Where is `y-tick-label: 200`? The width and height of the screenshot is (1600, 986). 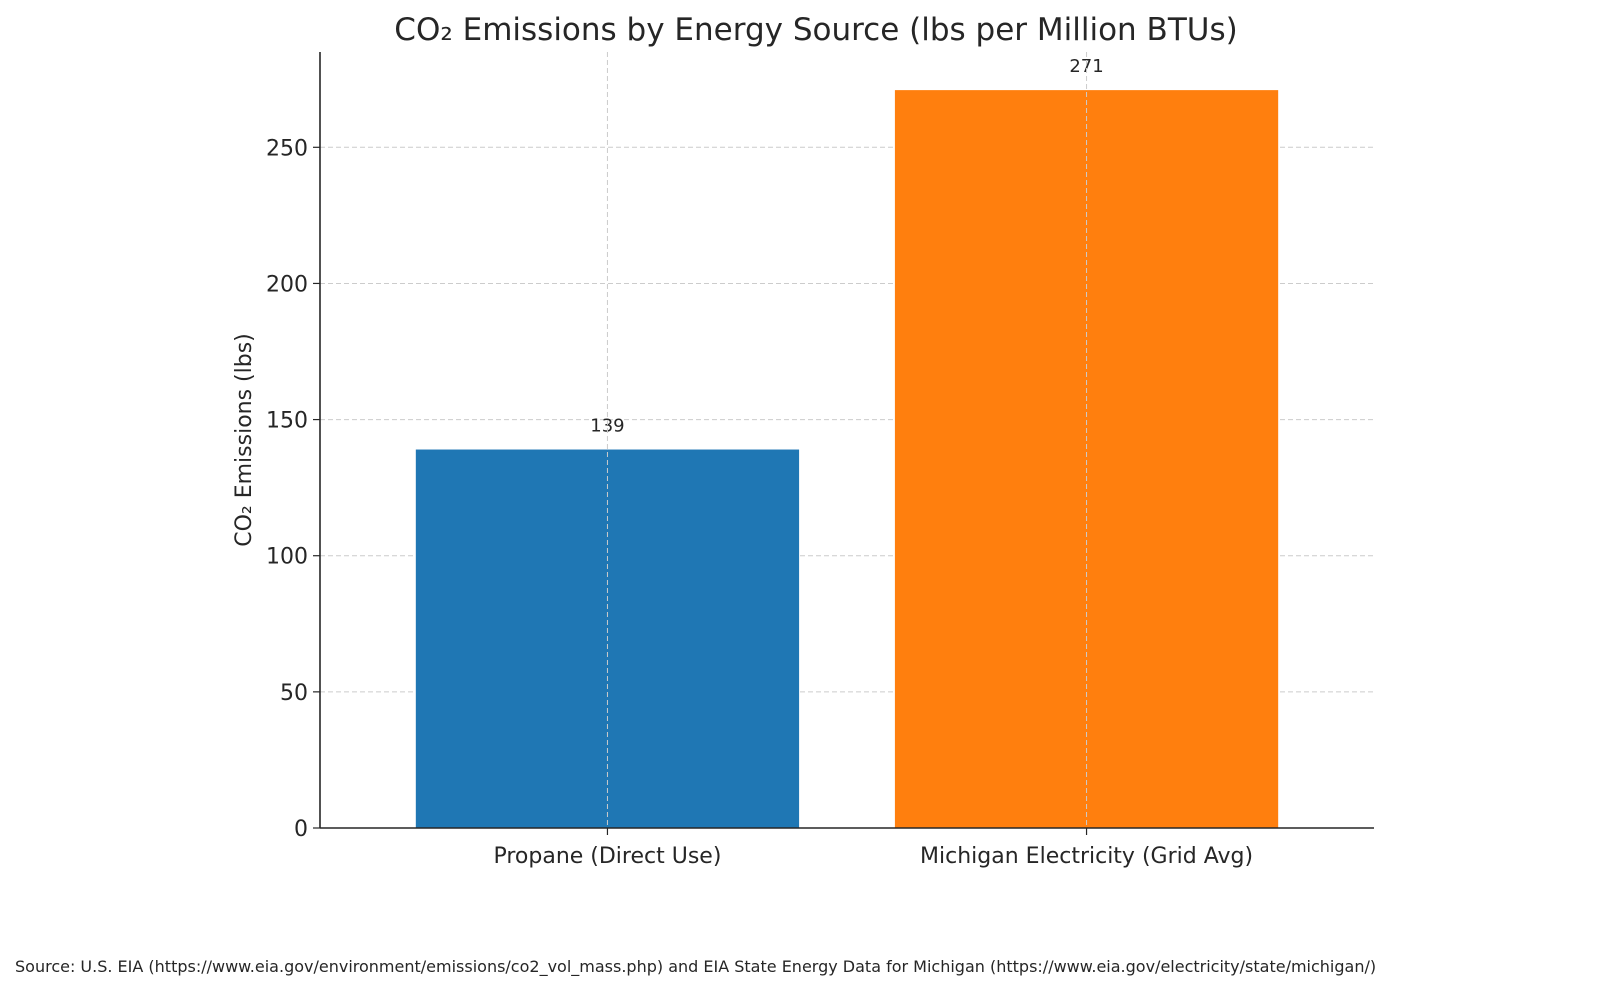
y-tick-label: 200 is located at coordinates (287, 284).